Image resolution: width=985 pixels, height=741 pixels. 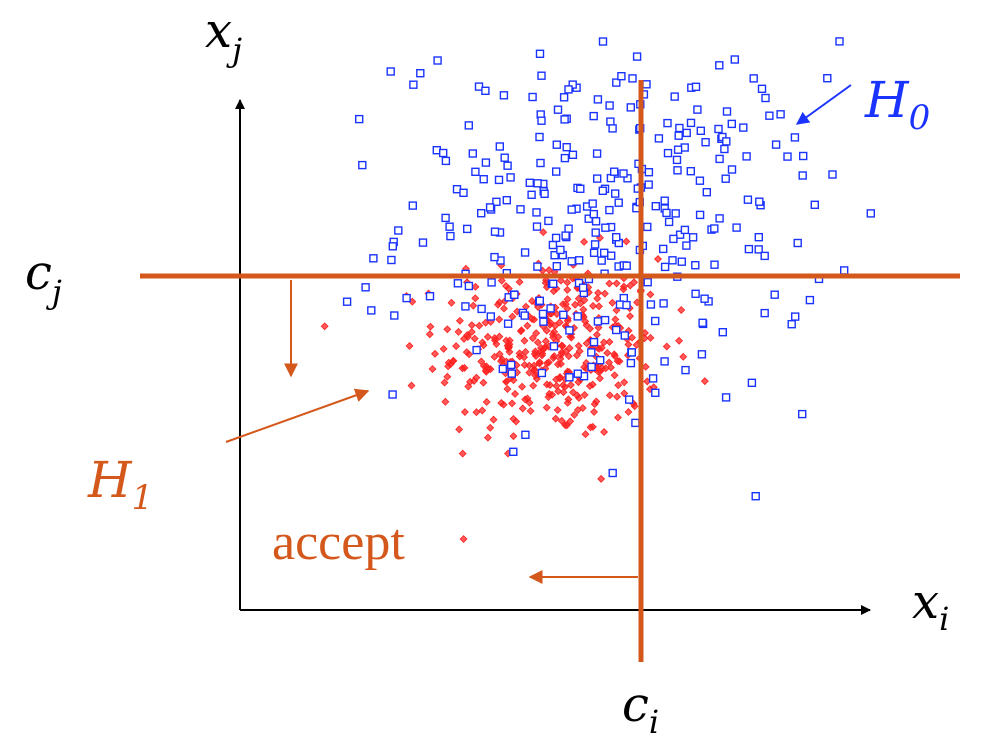 I want to click on accept-label: accept, so click(x=338, y=542).